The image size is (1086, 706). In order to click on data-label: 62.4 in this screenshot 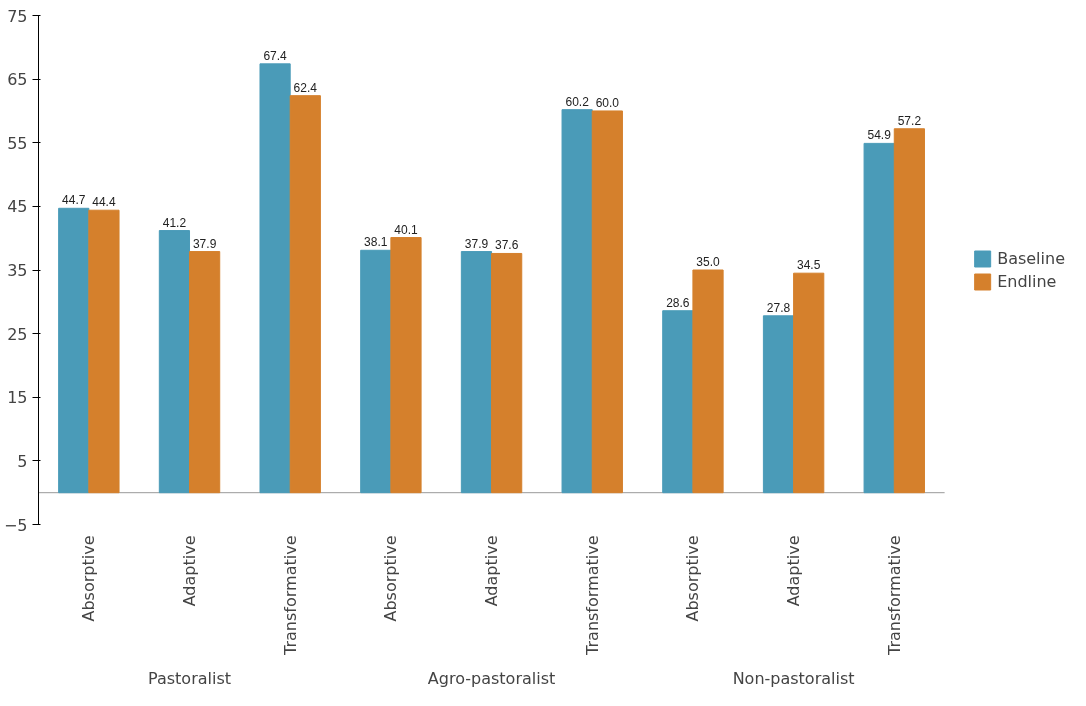, I will do `click(305, 87)`.